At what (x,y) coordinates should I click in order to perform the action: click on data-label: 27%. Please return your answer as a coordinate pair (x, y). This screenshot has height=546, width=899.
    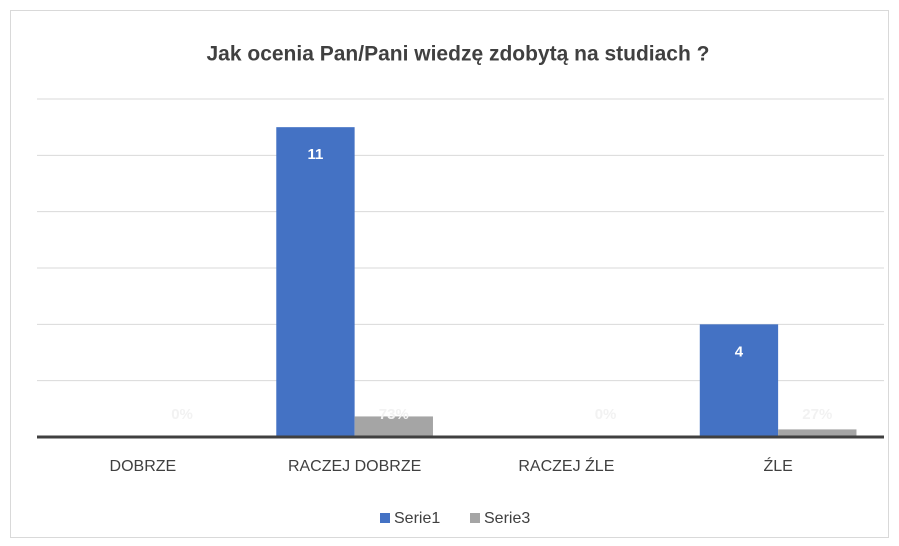
    Looking at the image, I should click on (817, 414).